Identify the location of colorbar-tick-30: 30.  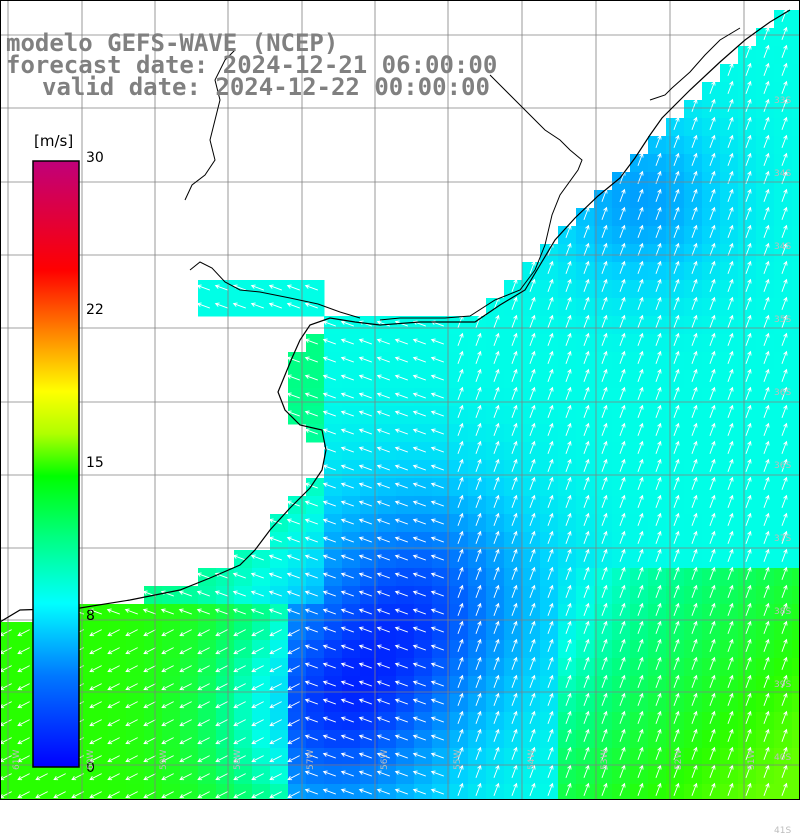
(95, 158).